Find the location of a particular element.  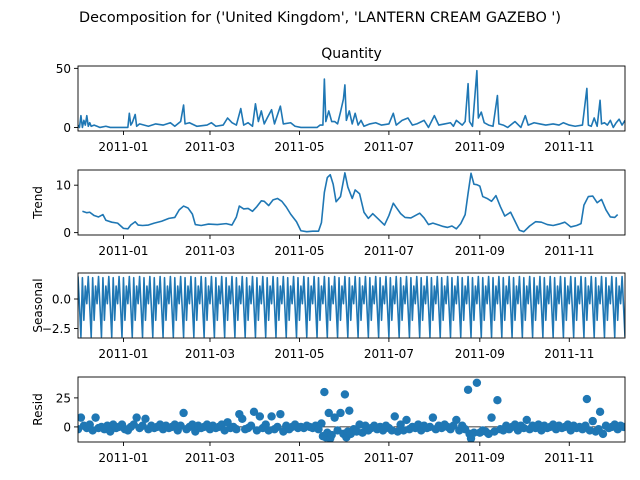

plot-area-trend is located at coordinates (350, 202).